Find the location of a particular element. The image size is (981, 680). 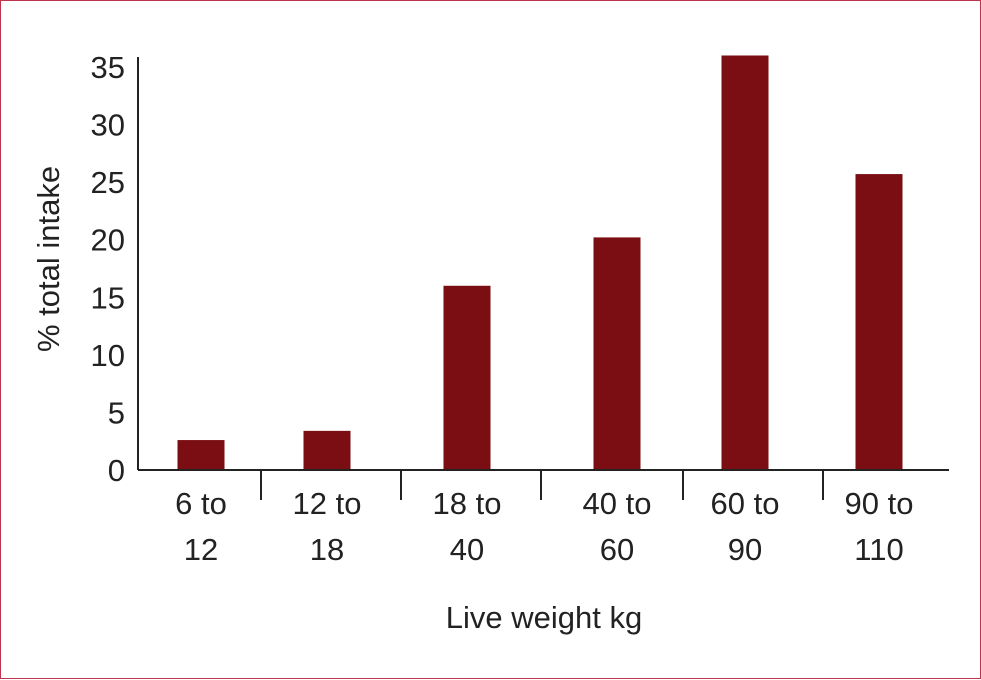

x-category-label: 90 to 110 is located at coordinates (879, 526).